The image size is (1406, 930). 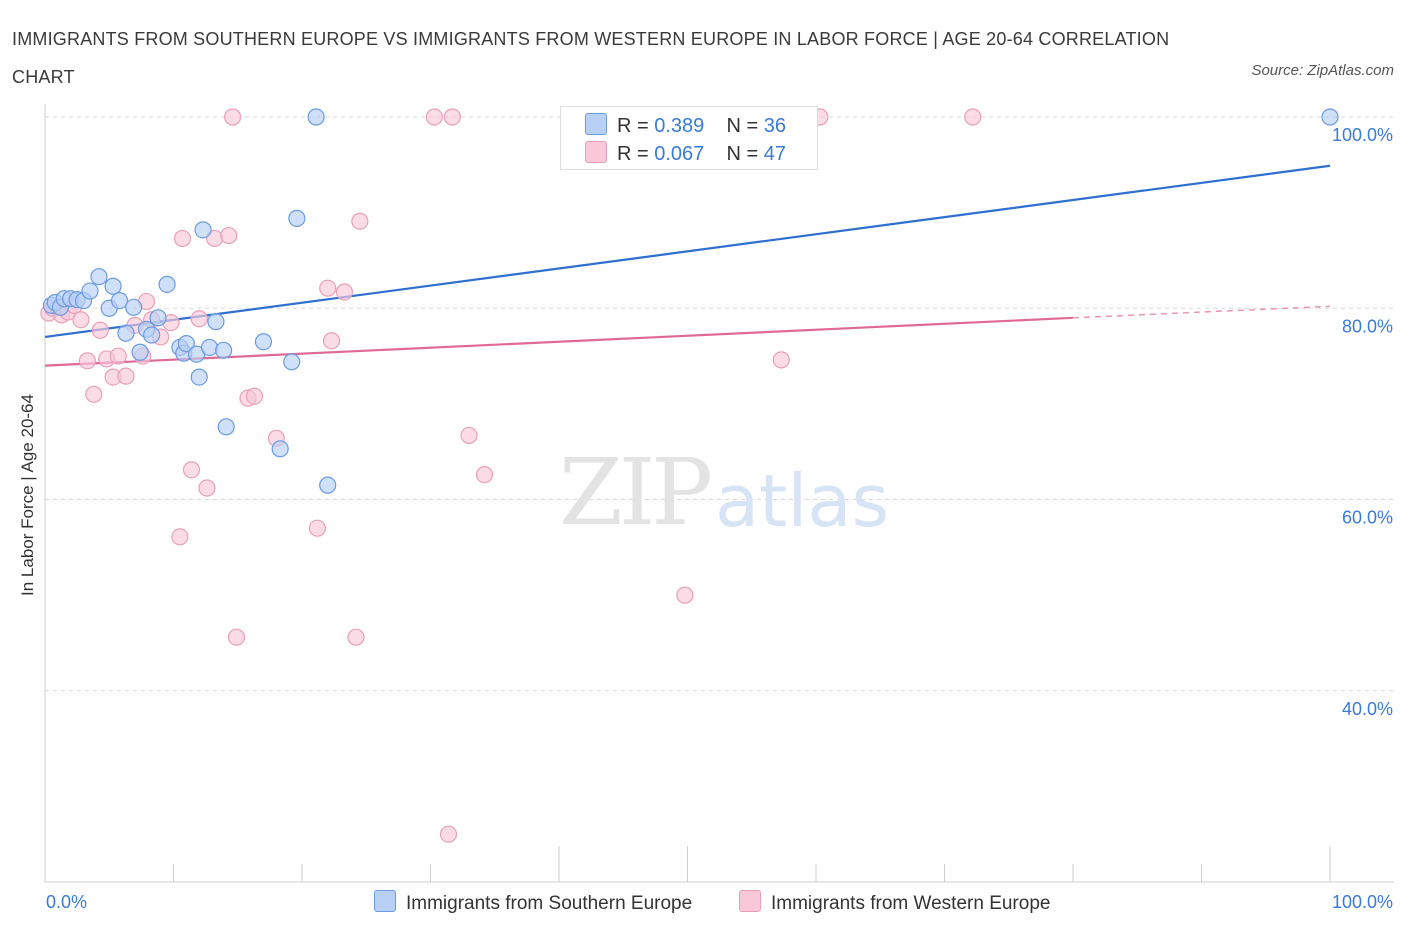 I want to click on source-credit: Source: ZipAtlas.com, so click(x=1322, y=70).